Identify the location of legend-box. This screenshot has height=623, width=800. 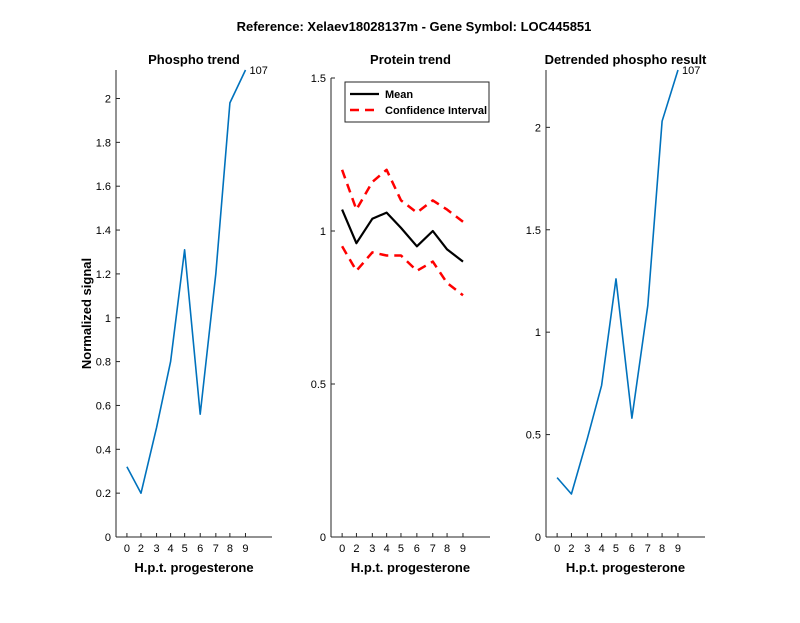
(417, 102).